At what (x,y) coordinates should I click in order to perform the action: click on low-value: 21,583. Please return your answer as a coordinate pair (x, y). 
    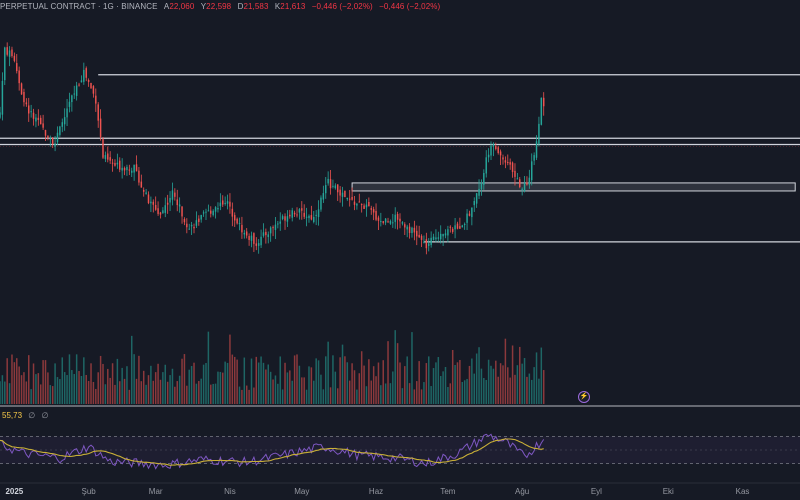
    Looking at the image, I should click on (256, 6).